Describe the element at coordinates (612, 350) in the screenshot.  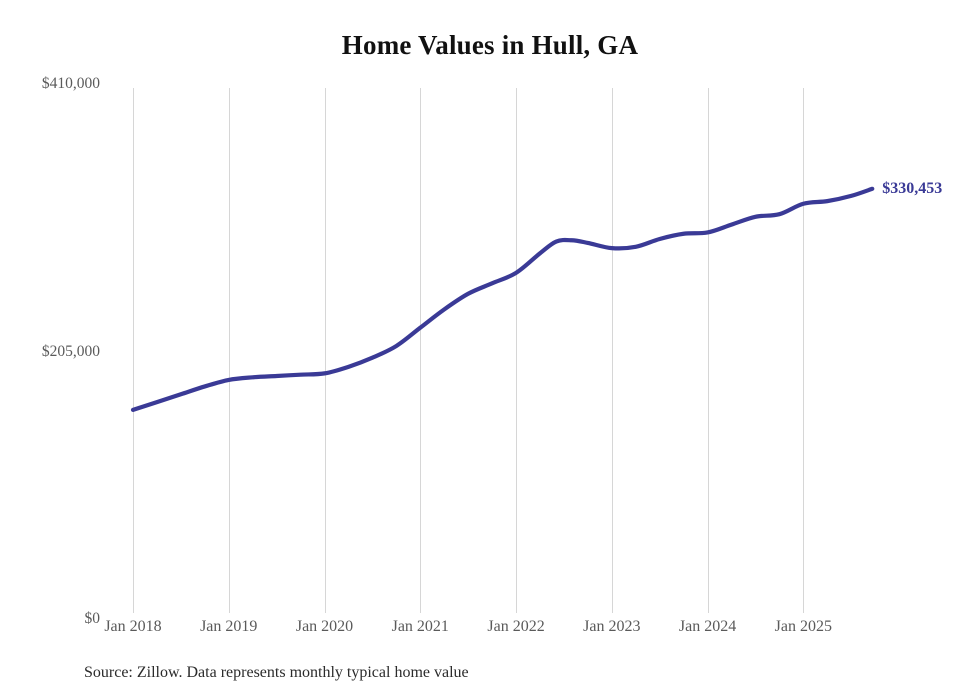
I see `gridline-2023` at that location.